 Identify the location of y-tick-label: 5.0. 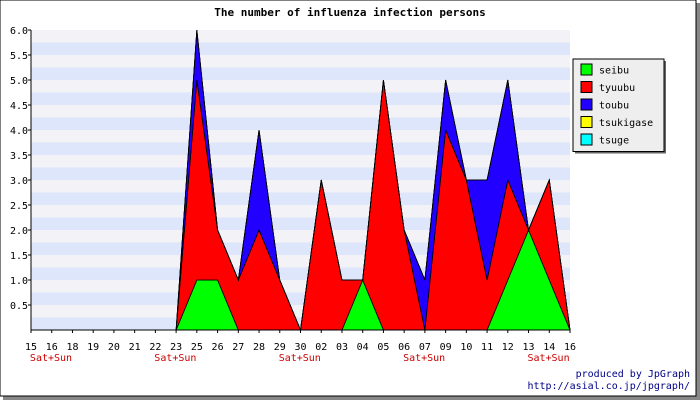
(19, 81).